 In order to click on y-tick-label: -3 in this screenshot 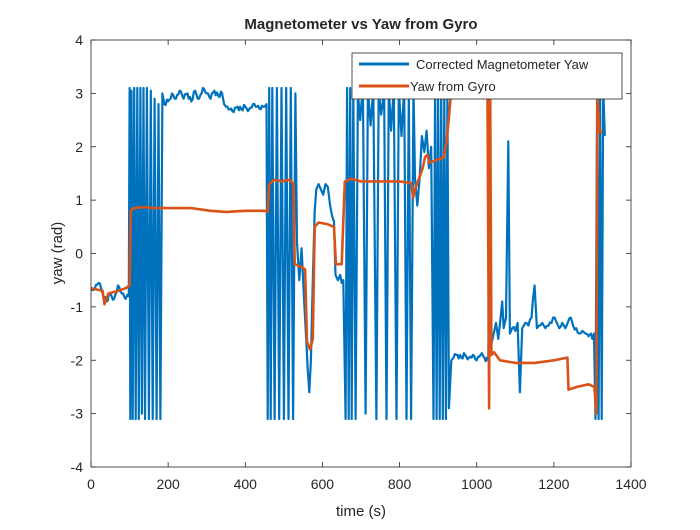, I will do `click(77, 414)`.